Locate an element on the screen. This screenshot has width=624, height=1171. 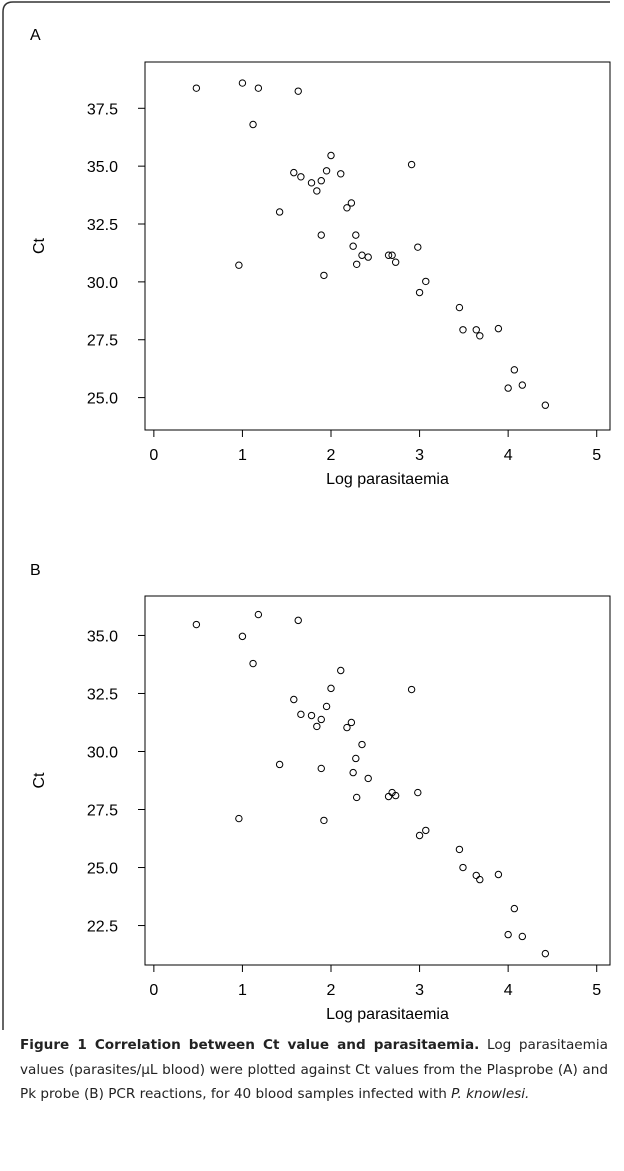
y-tick-label: 22.5 is located at coordinates (102, 927).